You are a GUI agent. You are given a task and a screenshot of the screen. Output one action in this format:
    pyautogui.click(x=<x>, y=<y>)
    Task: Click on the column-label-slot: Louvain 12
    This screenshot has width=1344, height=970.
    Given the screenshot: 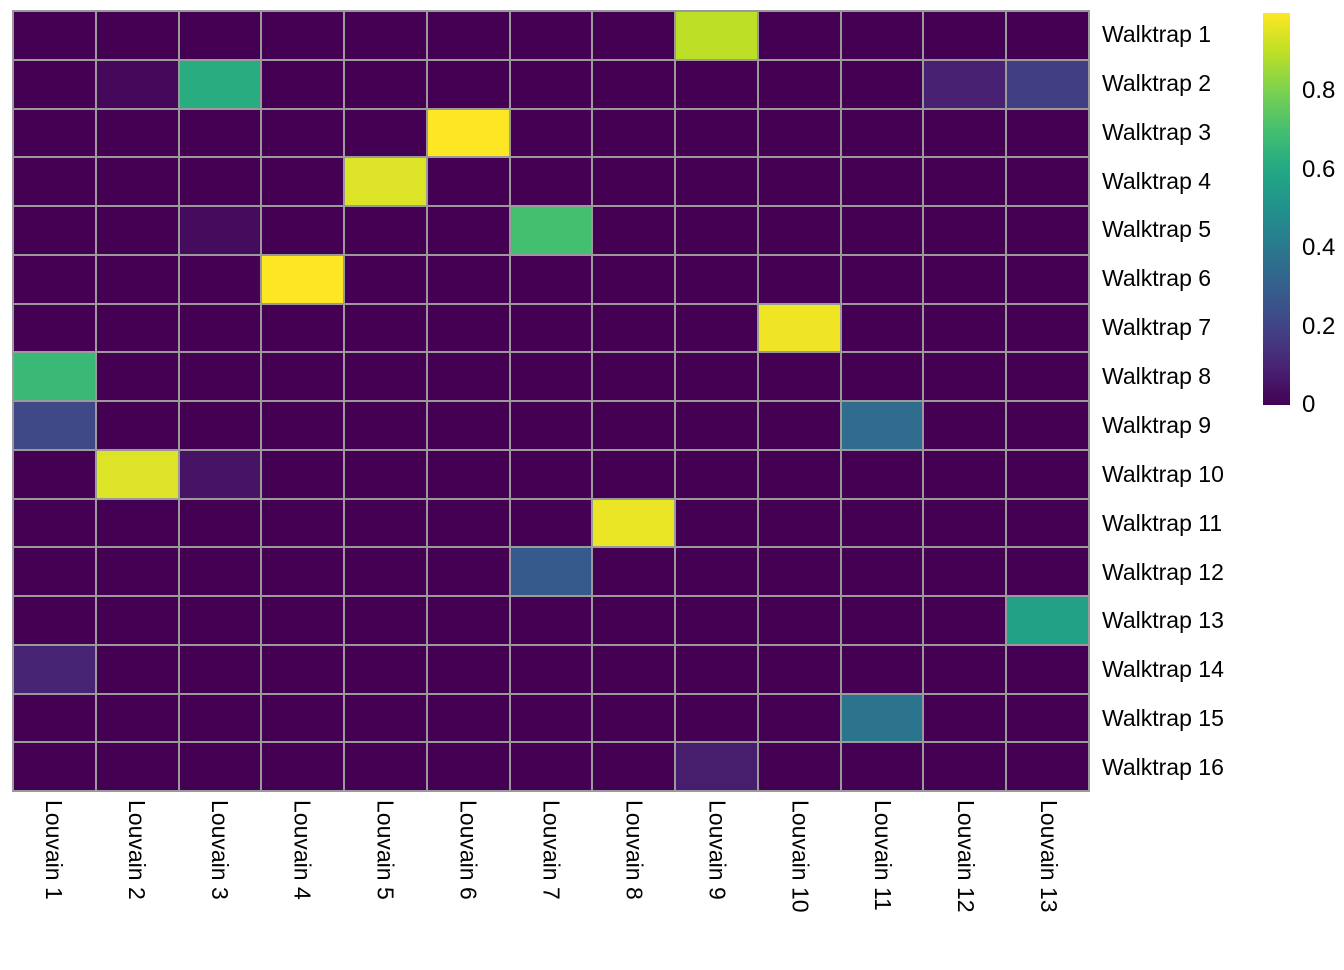 What is the action you would take?
    pyautogui.click(x=965, y=885)
    